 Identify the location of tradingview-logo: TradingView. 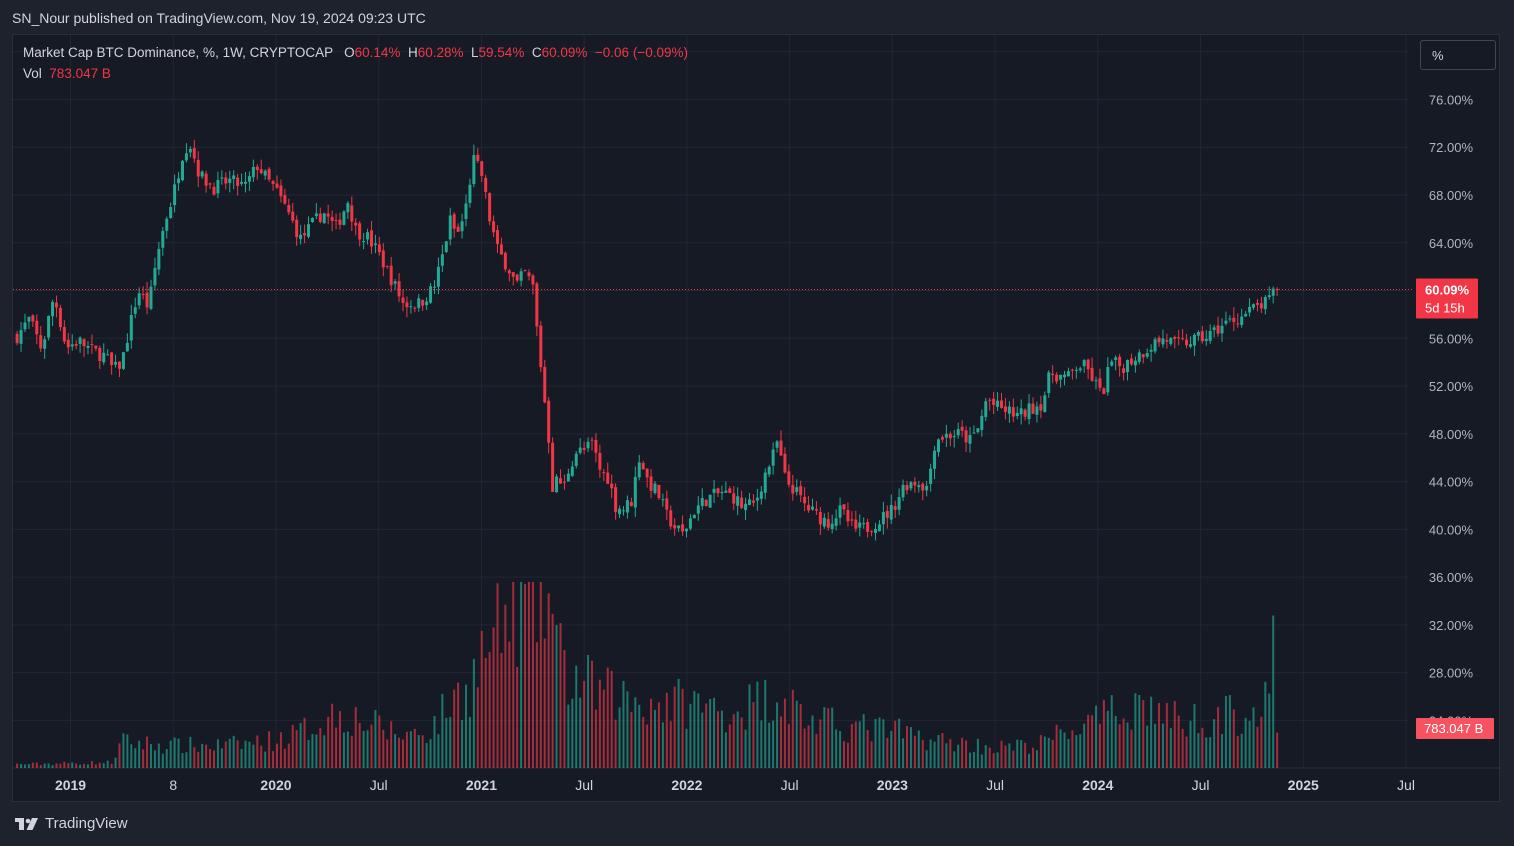
(71, 823).